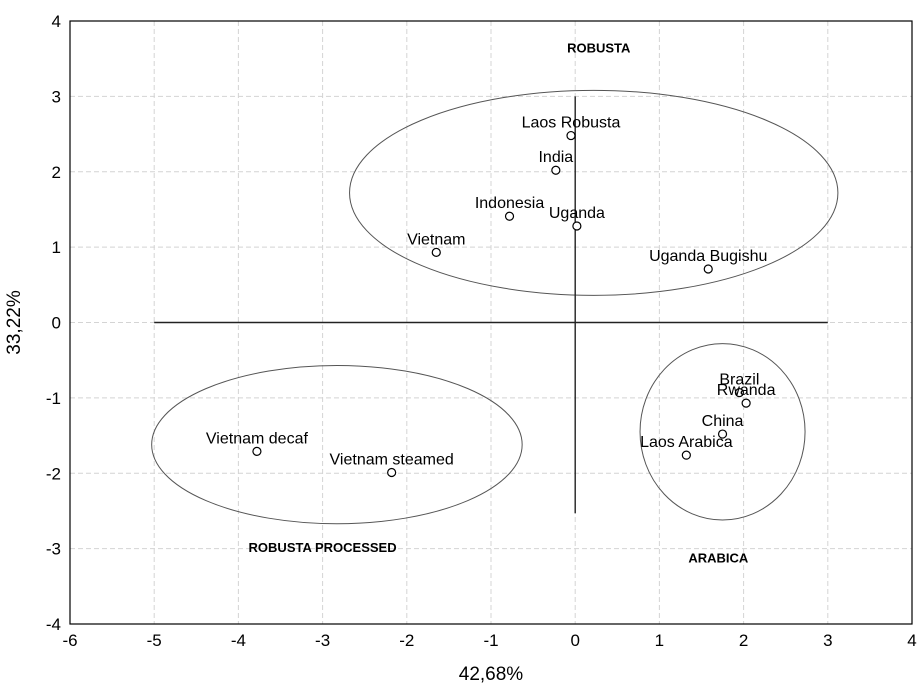 The image size is (918, 687). What do you see at coordinates (406, 640) in the screenshot?
I see `x-tick-label: -2` at bounding box center [406, 640].